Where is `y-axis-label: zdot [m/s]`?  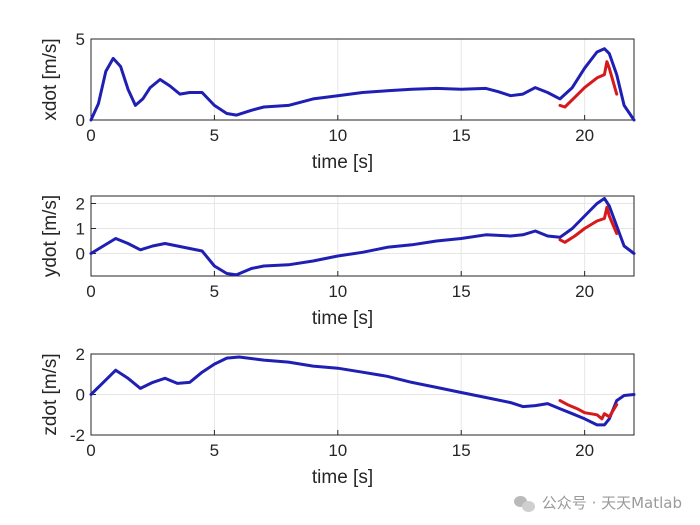 y-axis-label: zdot [m/s] is located at coordinates (50, 394).